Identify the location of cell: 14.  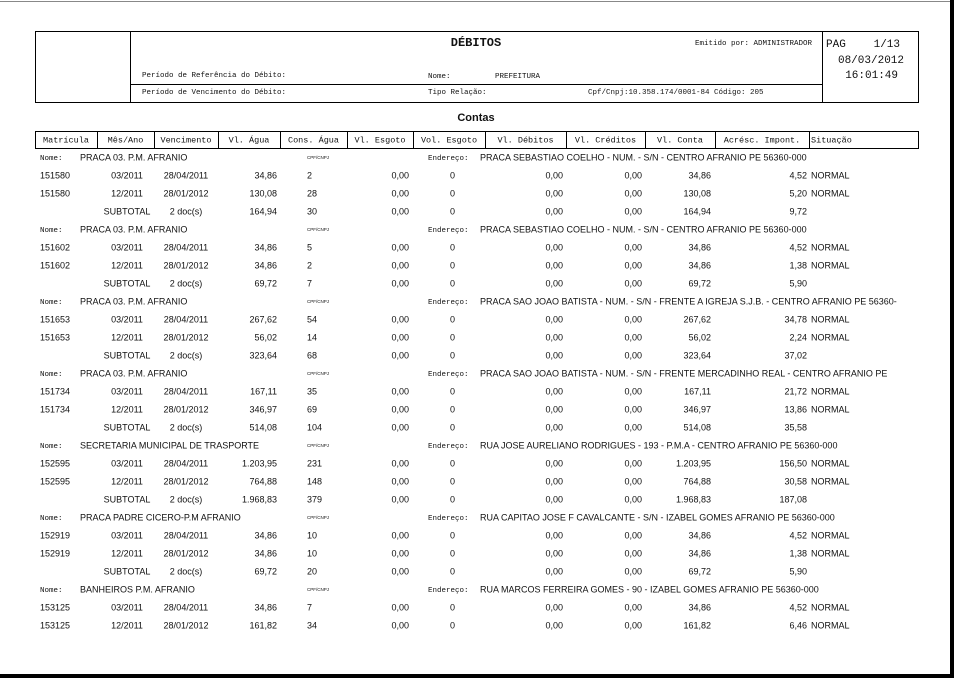
(312, 337).